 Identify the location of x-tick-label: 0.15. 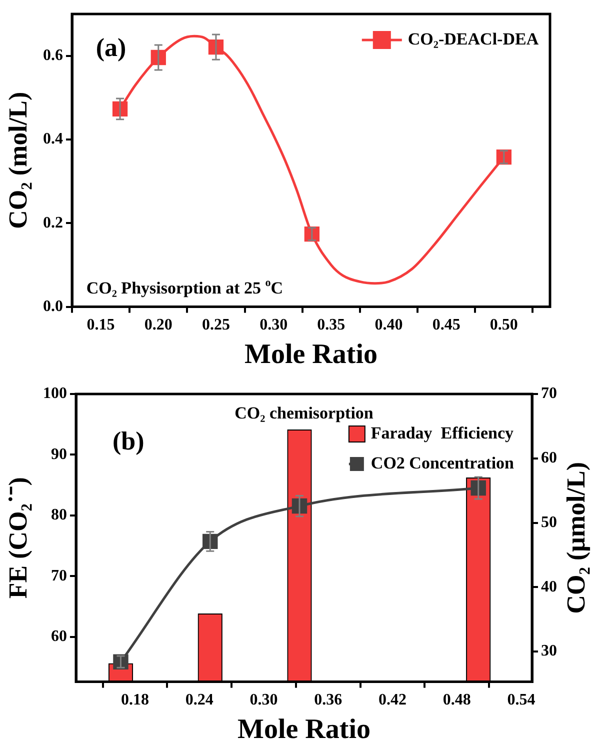
(100, 325).